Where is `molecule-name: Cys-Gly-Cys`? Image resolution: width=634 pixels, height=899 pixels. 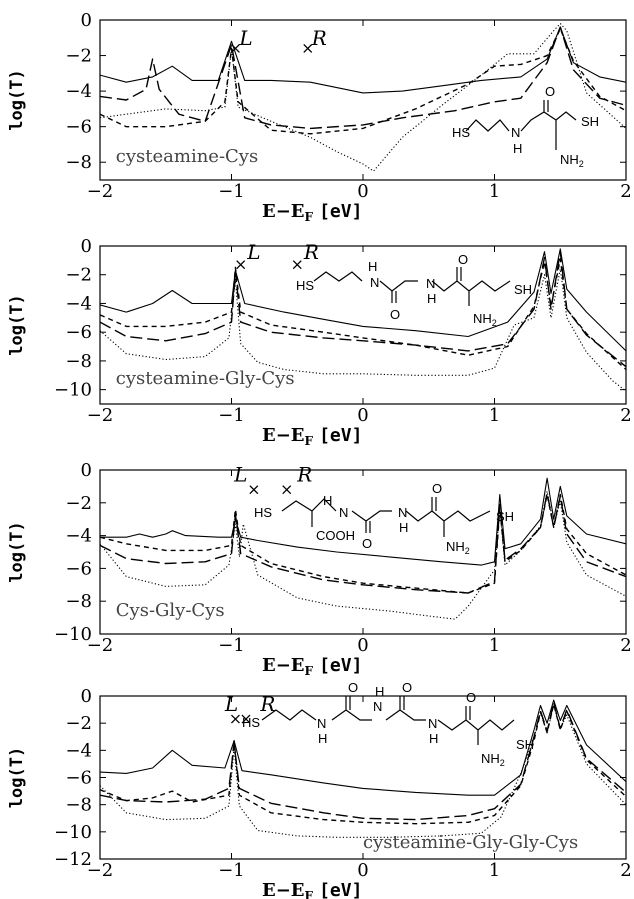 molecule-name: Cys-Gly-Cys is located at coordinates (170, 610).